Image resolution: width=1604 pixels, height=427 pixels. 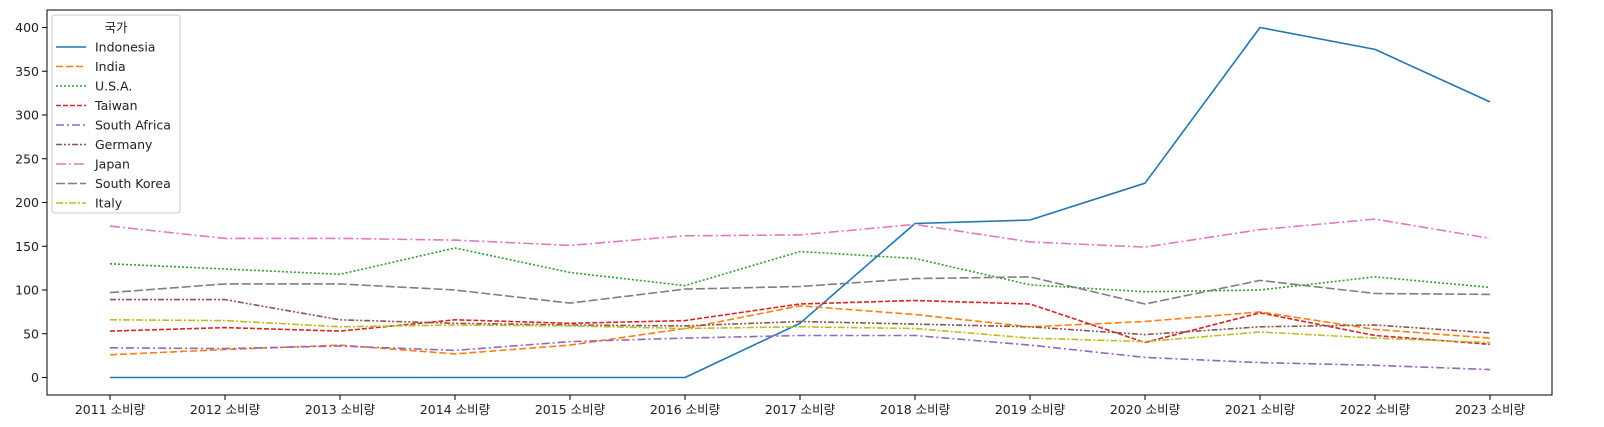 What do you see at coordinates (800, 290) in the screenshot?
I see `series-line-south-korea` at bounding box center [800, 290].